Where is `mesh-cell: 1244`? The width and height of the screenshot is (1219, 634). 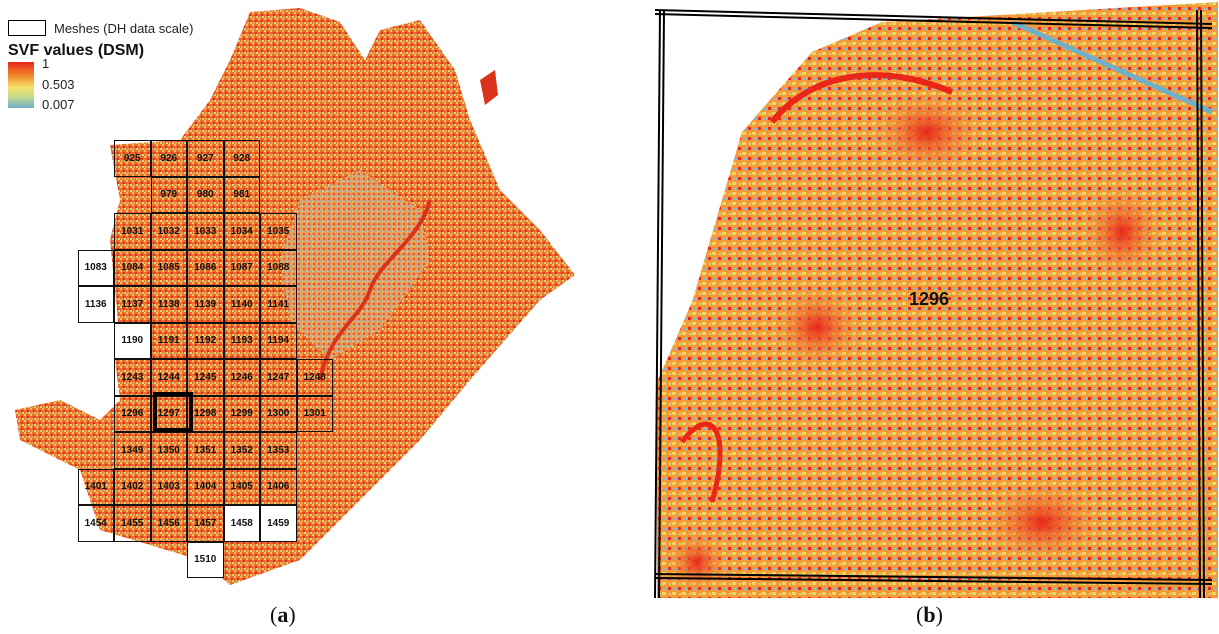
mesh-cell: 1244 is located at coordinates (168, 377).